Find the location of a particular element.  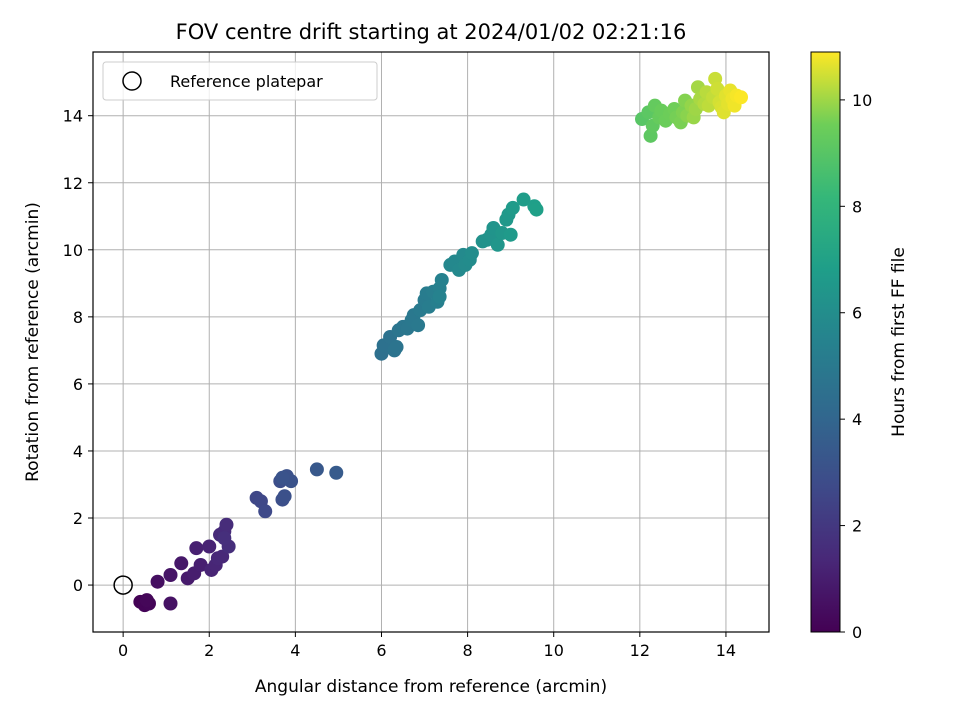

colorbar-tick-label: 10 is located at coordinates (862, 100).